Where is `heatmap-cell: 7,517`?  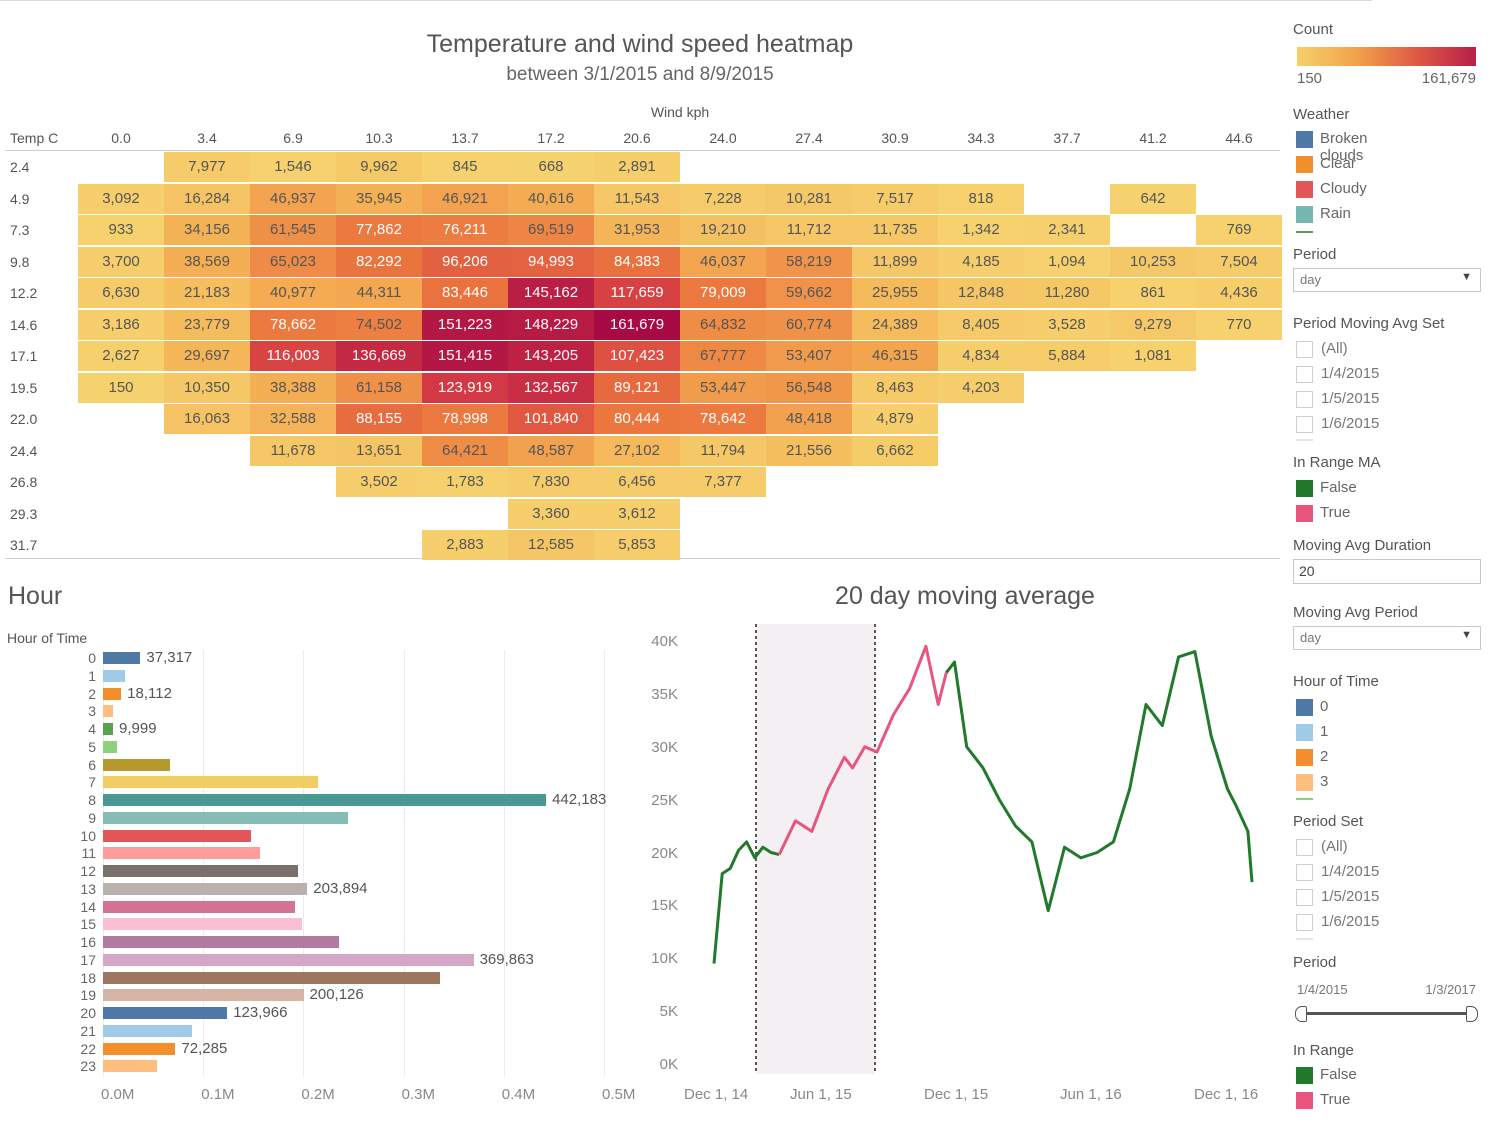
heatmap-cell: 7,517 is located at coordinates (895, 198).